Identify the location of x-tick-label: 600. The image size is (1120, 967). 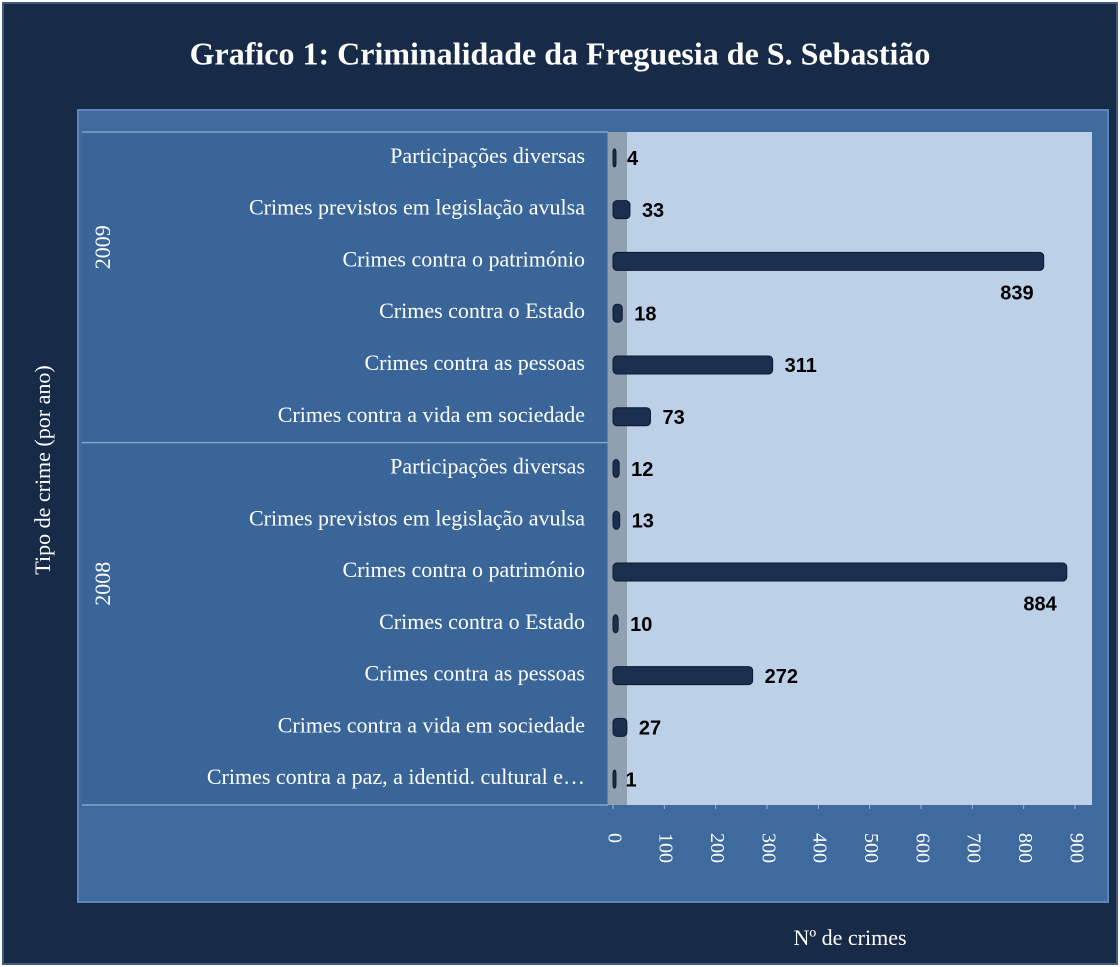
(922, 848).